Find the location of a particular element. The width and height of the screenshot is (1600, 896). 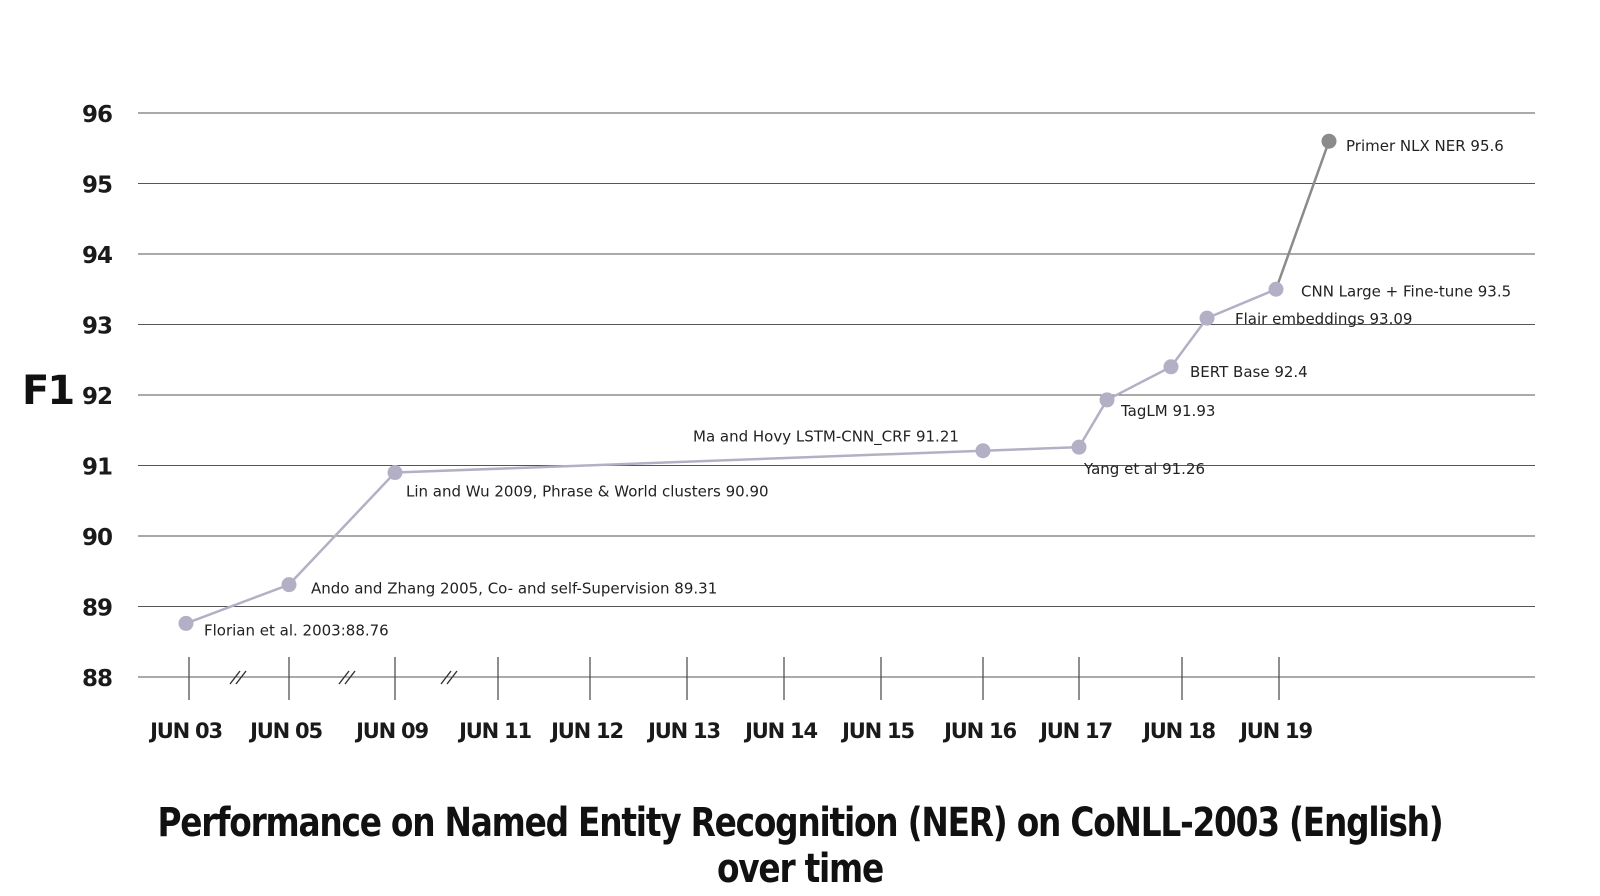

data-label: CNN Large + Fine-tune 93.5 is located at coordinates (1406, 291).